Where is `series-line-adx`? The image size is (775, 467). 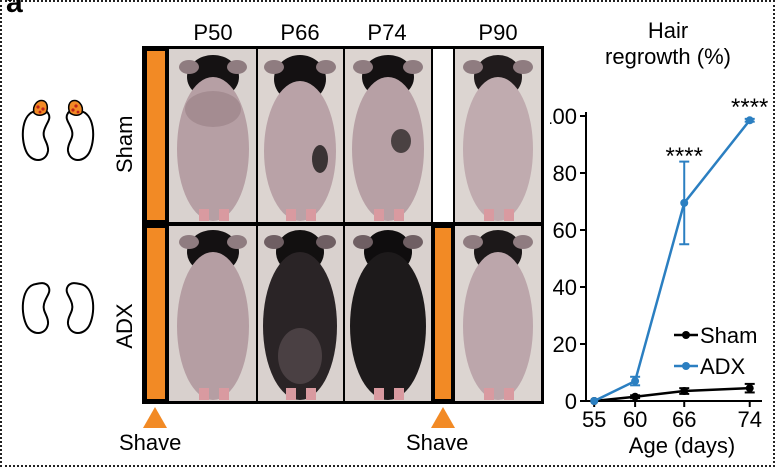 series-line-adx is located at coordinates (672, 261).